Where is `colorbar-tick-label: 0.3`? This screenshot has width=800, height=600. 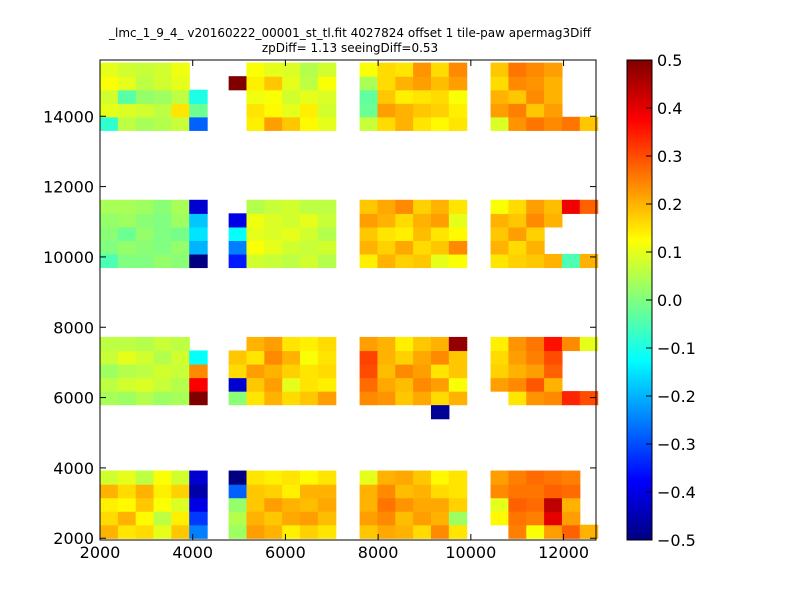
colorbar-tick-label: 0.3 is located at coordinates (669, 156).